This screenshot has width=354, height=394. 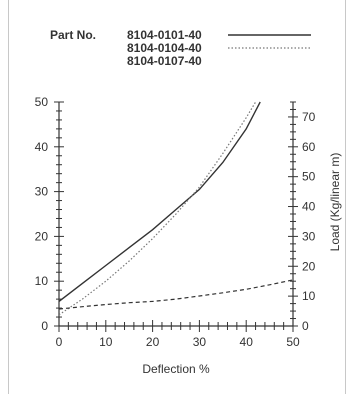 What do you see at coordinates (309, 117) in the screenshot?
I see `y-right-tick-label: 70` at bounding box center [309, 117].